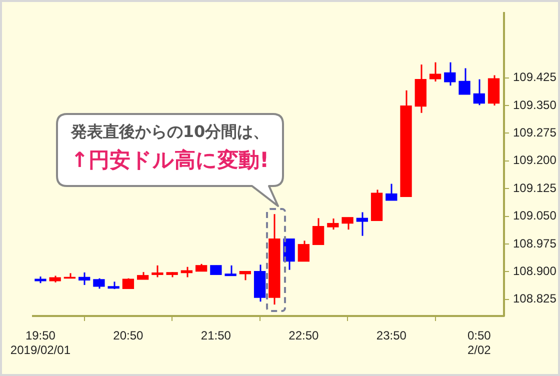  What do you see at coordinates (535, 243) in the screenshot?
I see `y-tick-label: 108.975` at bounding box center [535, 243].